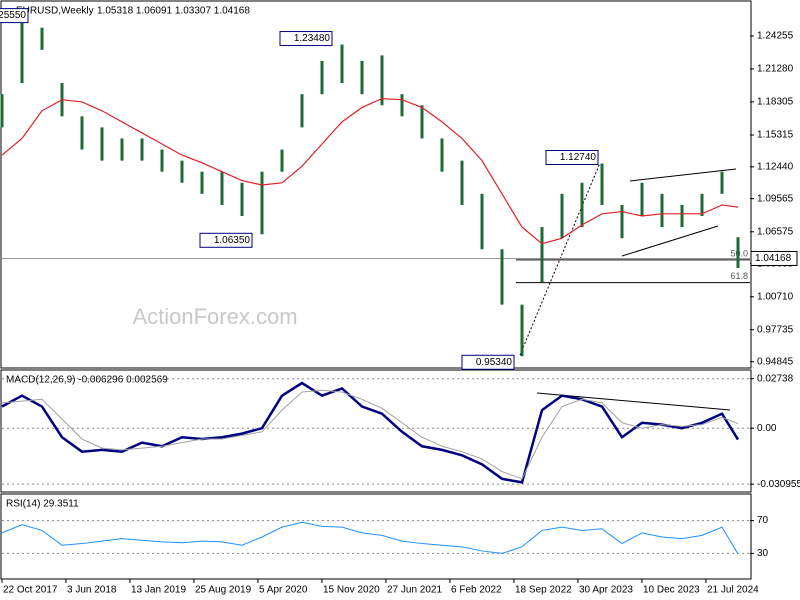  Describe the element at coordinates (158, 590) in the screenshot. I see `x-tick-label: 13 Jan 2019` at that location.